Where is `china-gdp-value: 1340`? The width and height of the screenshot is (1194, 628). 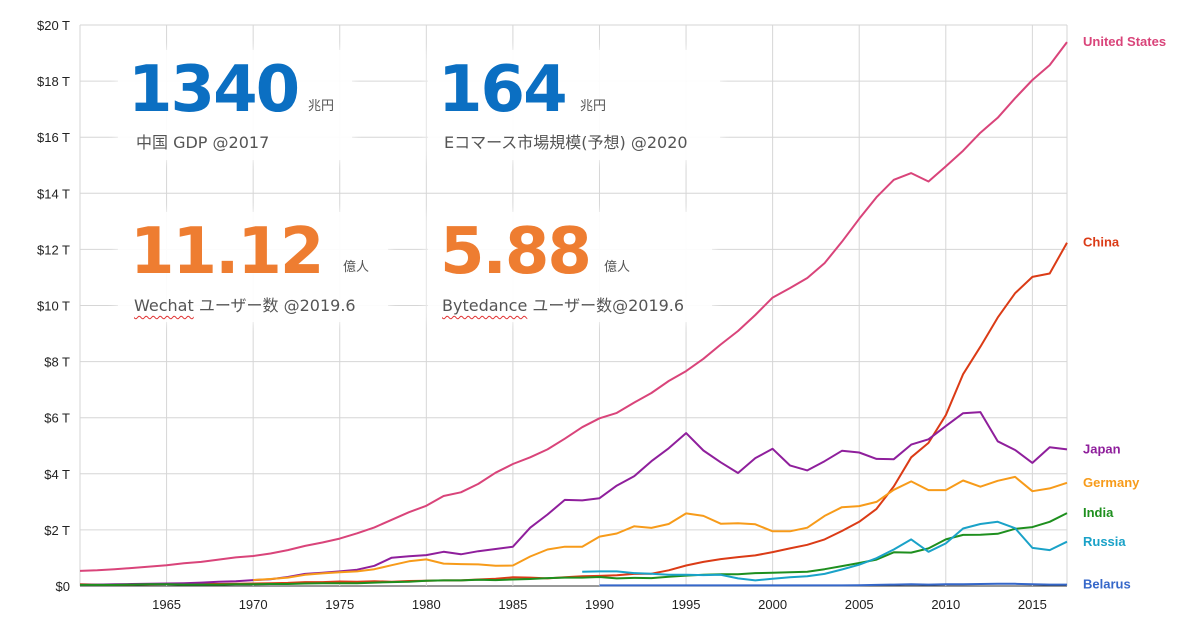
china-gdp-value: 1340 is located at coordinates (214, 90).